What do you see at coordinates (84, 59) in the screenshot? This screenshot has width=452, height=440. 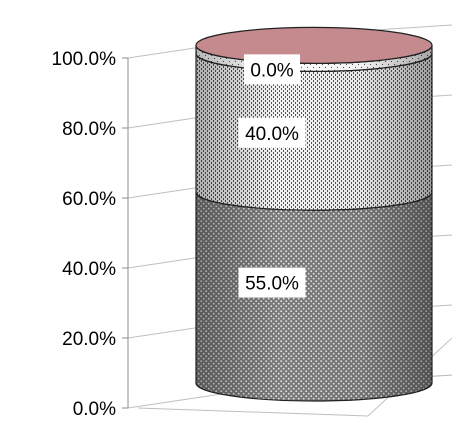 I see `y-tick-label: 100.0%` at bounding box center [84, 59].